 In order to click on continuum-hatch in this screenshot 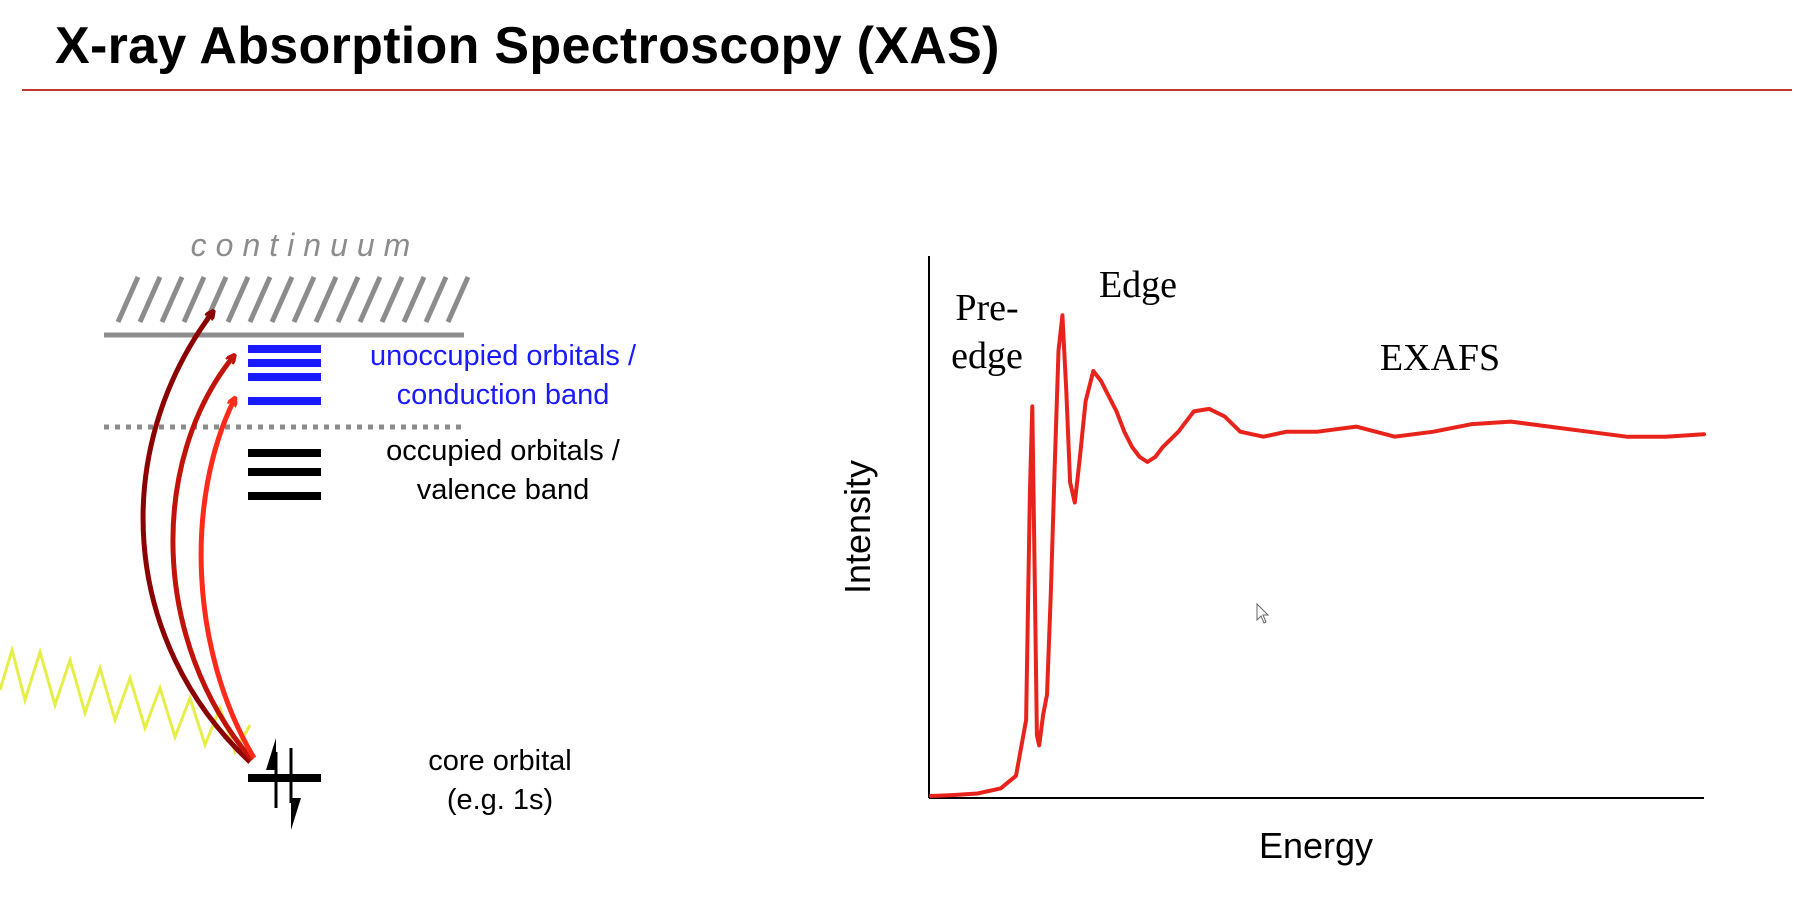, I will do `click(293, 299)`.